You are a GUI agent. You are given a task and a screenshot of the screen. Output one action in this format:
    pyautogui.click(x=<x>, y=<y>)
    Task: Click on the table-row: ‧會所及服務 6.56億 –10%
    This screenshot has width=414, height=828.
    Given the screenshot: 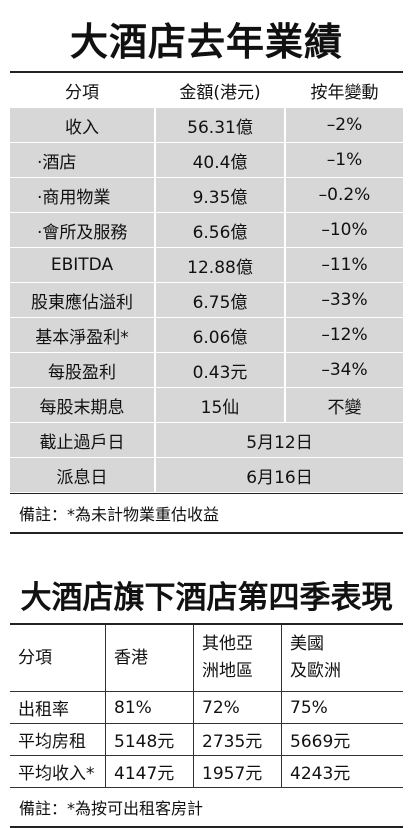 What is the action you would take?
    pyautogui.click(x=206, y=230)
    